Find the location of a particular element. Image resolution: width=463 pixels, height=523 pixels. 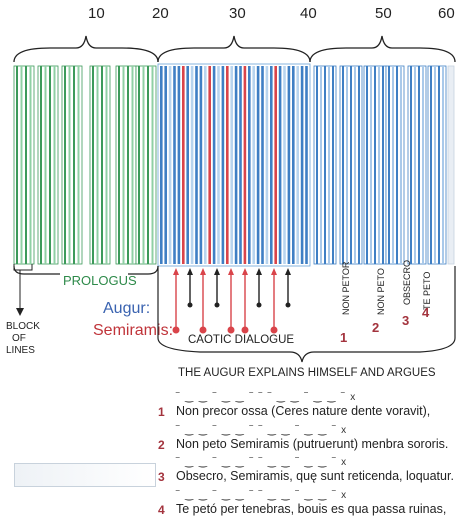

vertical-label-non-petor: NON PETOR is located at coordinates (346, 288).